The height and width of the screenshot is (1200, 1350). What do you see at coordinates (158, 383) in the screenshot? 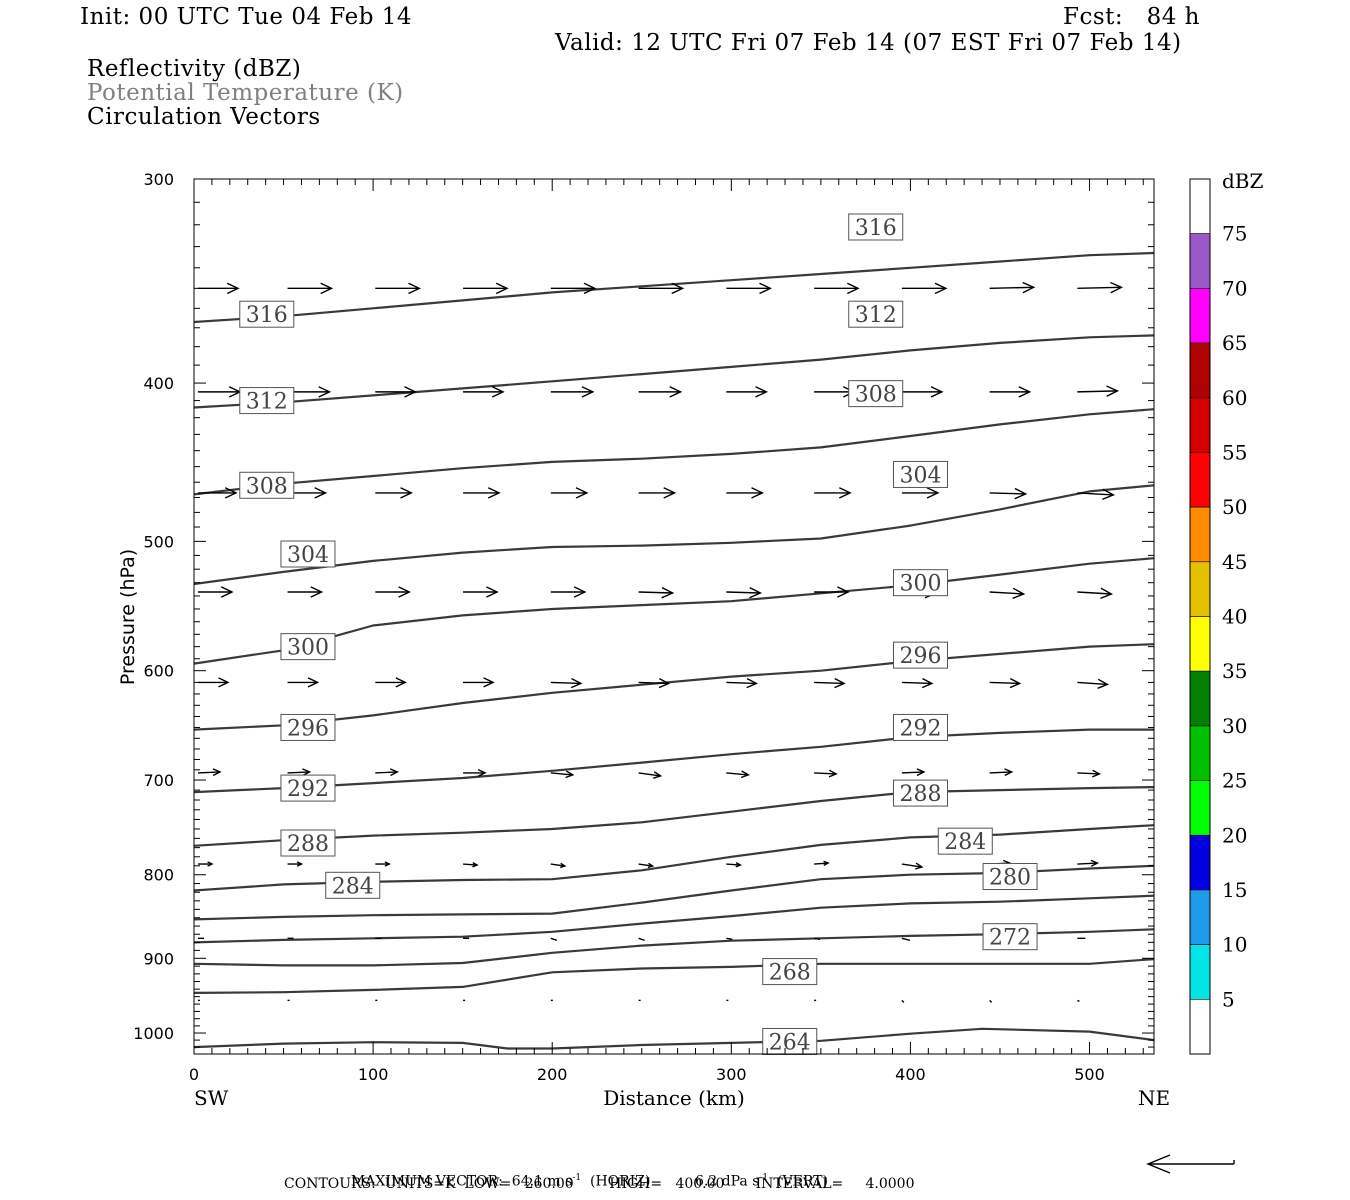
I see `y-tick-label: 400` at bounding box center [158, 383].